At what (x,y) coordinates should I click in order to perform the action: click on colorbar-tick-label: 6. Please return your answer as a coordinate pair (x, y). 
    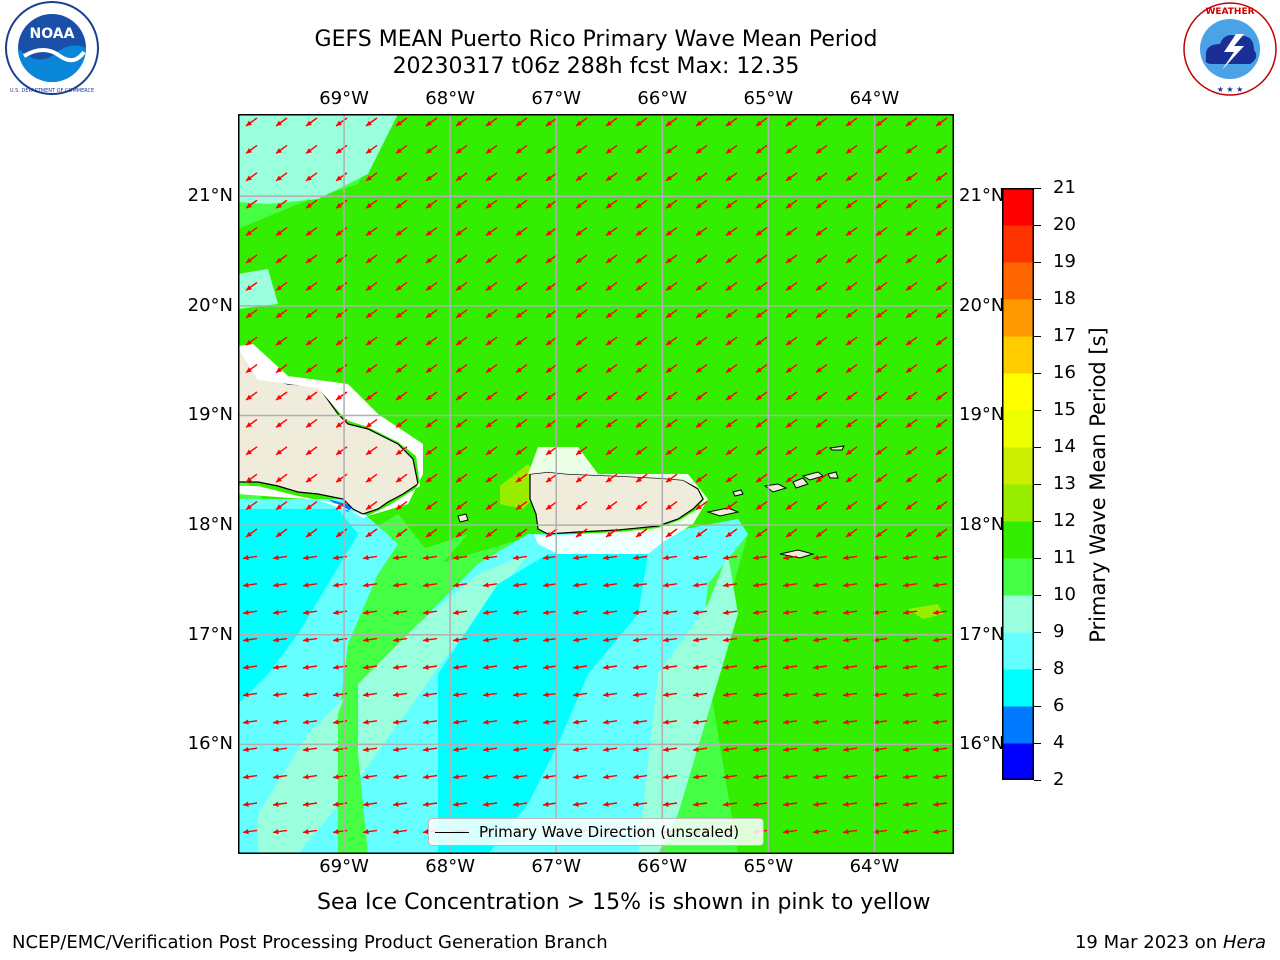
    Looking at the image, I should click on (1059, 705).